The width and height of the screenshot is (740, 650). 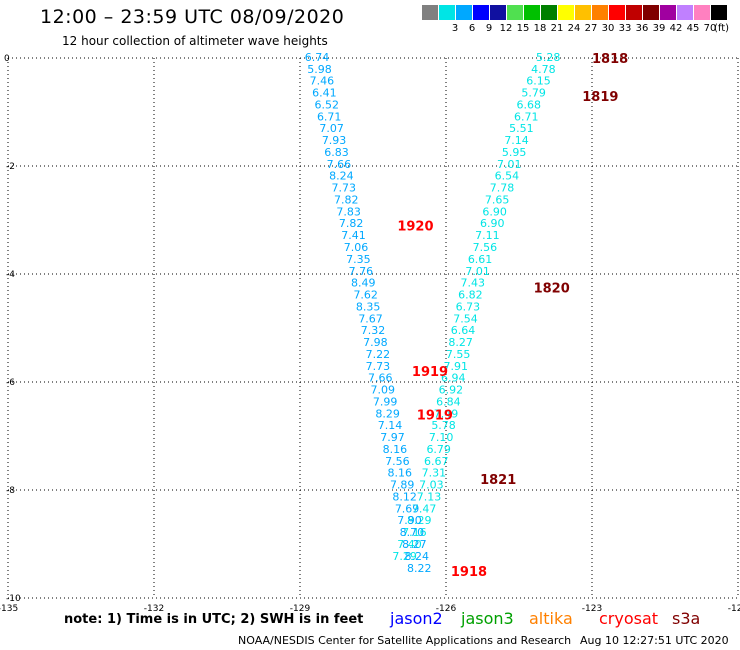 What do you see at coordinates (548, 57) in the screenshot?
I see `wave-height-value: 5.28` at bounding box center [548, 57].